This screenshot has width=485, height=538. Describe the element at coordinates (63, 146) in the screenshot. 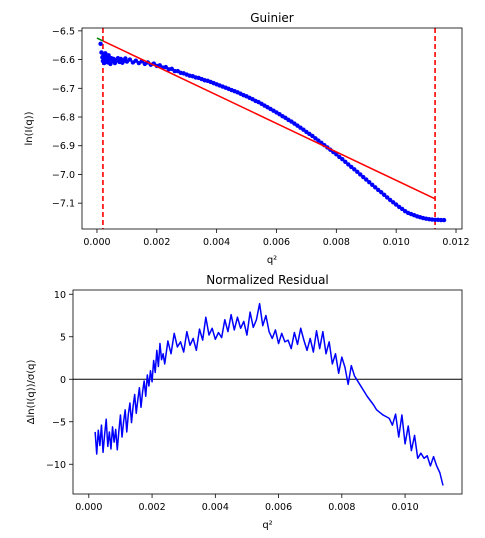

I see `y-tick-label: −6.9` at that location.